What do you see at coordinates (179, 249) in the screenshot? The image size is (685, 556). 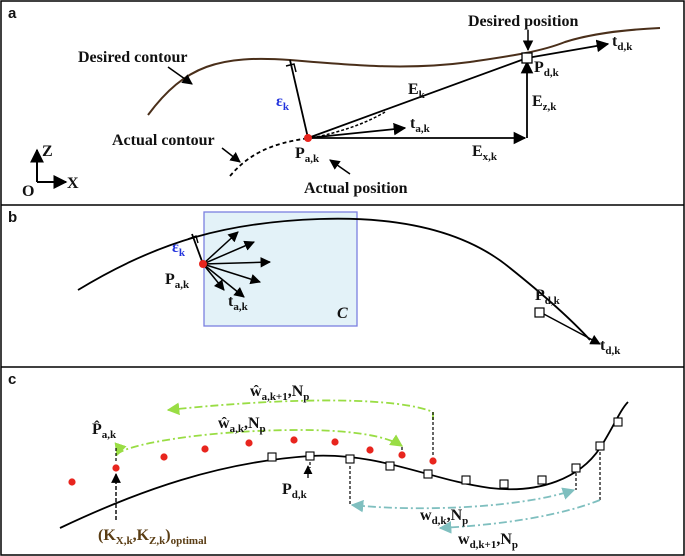 I see `eps-label-b: εk` at bounding box center [179, 249].